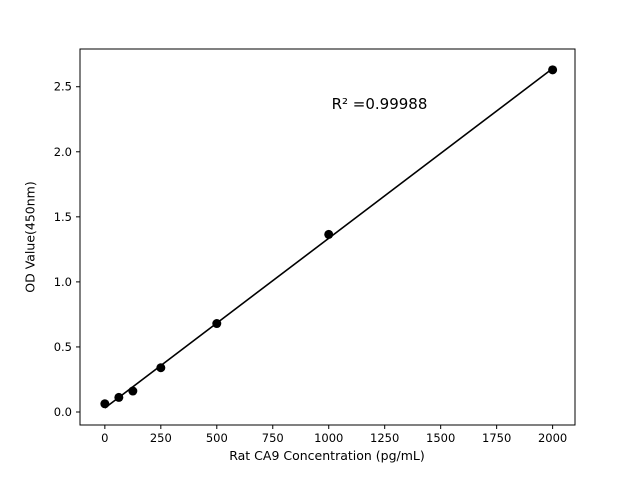 This screenshot has width=640, height=480. I want to click on x-tick-label: 1500, so click(440, 438).